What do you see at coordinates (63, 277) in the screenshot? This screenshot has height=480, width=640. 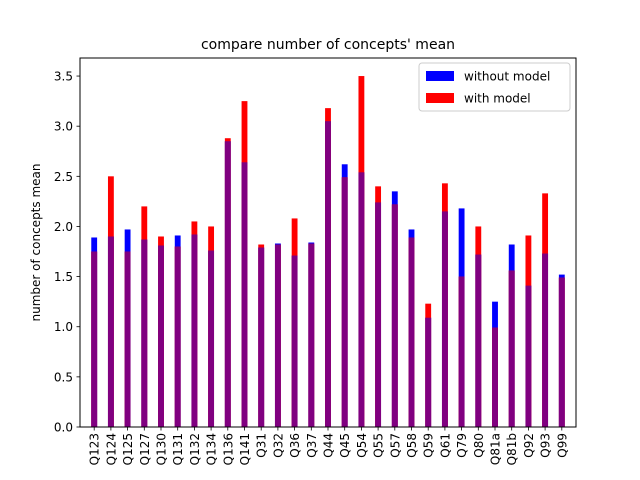 I see `y-tick-label: 1.5` at bounding box center [63, 277].